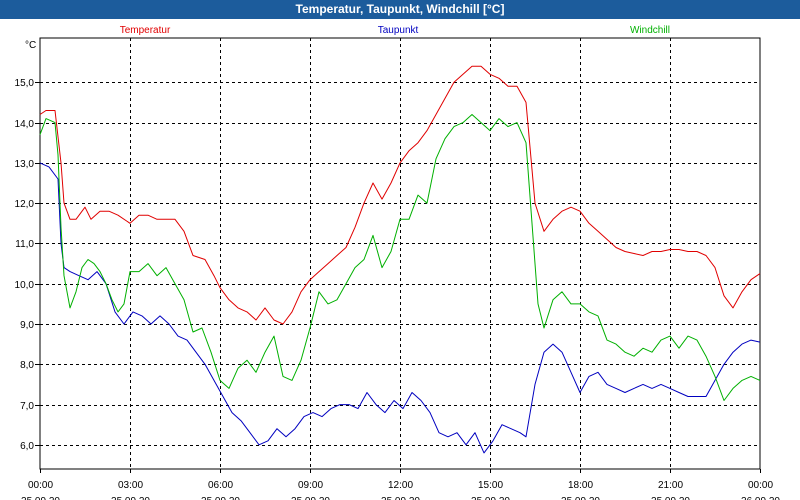 The height and width of the screenshot is (500, 800). What do you see at coordinates (310, 485) in the screenshot?
I see `x-tick-time-label: 09:00` at bounding box center [310, 485].